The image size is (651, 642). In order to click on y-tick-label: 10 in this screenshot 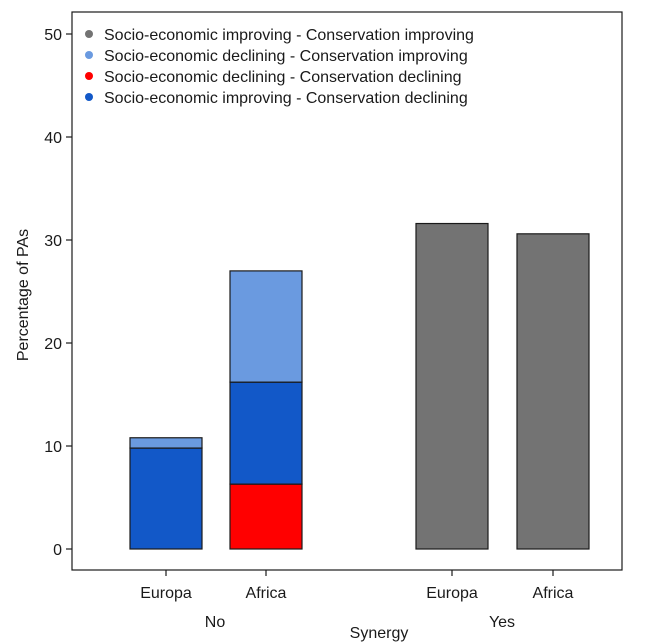, I will do `click(53, 447)`.